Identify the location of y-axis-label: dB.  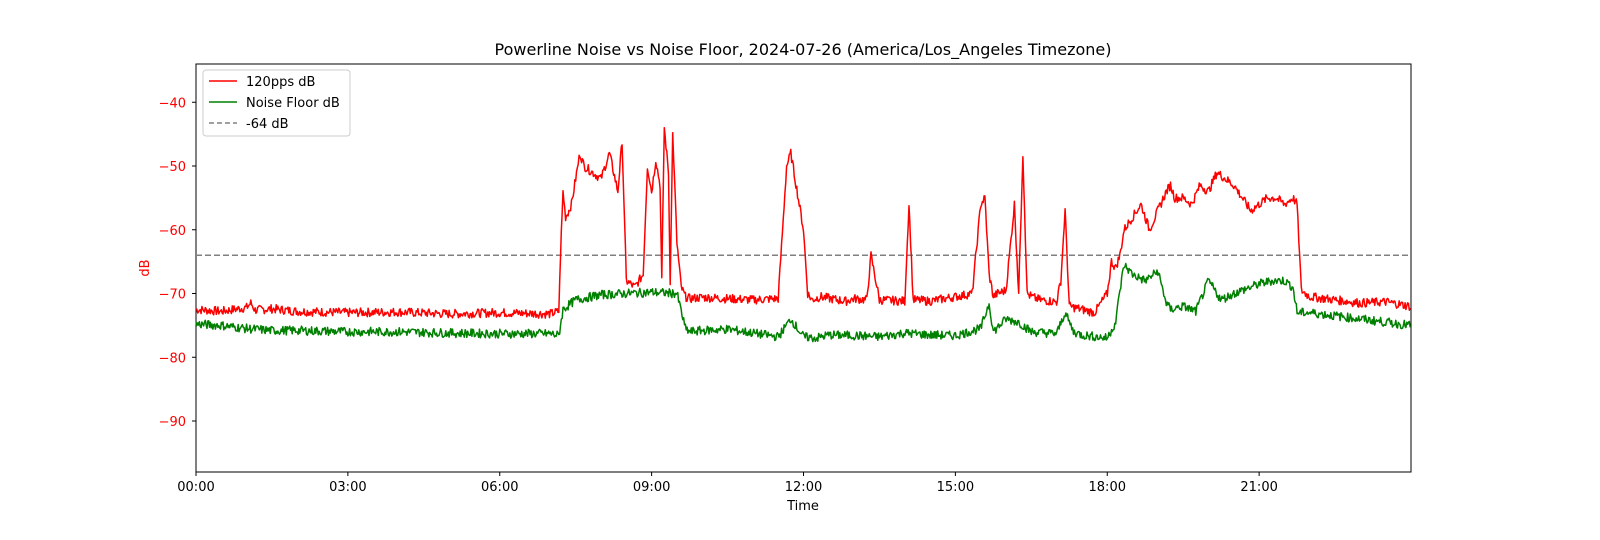
(145, 267).